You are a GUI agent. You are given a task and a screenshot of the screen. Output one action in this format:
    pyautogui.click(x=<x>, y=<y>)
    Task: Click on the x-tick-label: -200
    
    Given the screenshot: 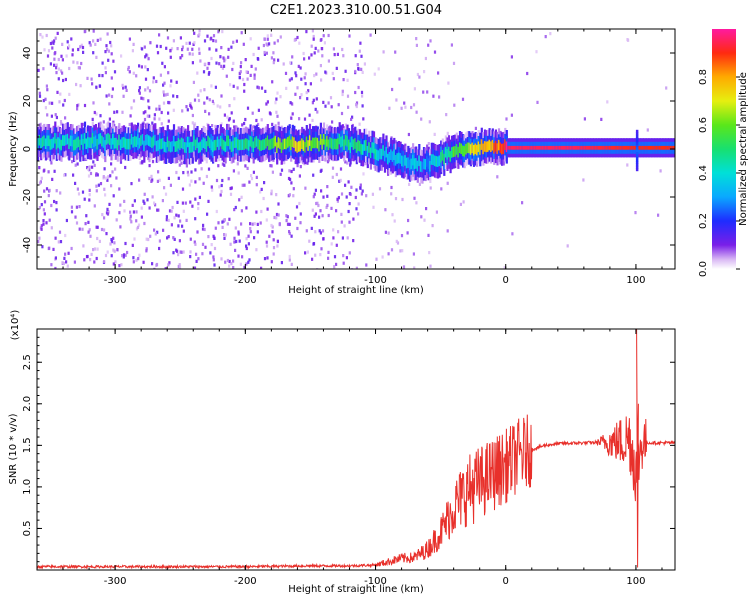 What is the action you would take?
    pyautogui.click(x=245, y=280)
    